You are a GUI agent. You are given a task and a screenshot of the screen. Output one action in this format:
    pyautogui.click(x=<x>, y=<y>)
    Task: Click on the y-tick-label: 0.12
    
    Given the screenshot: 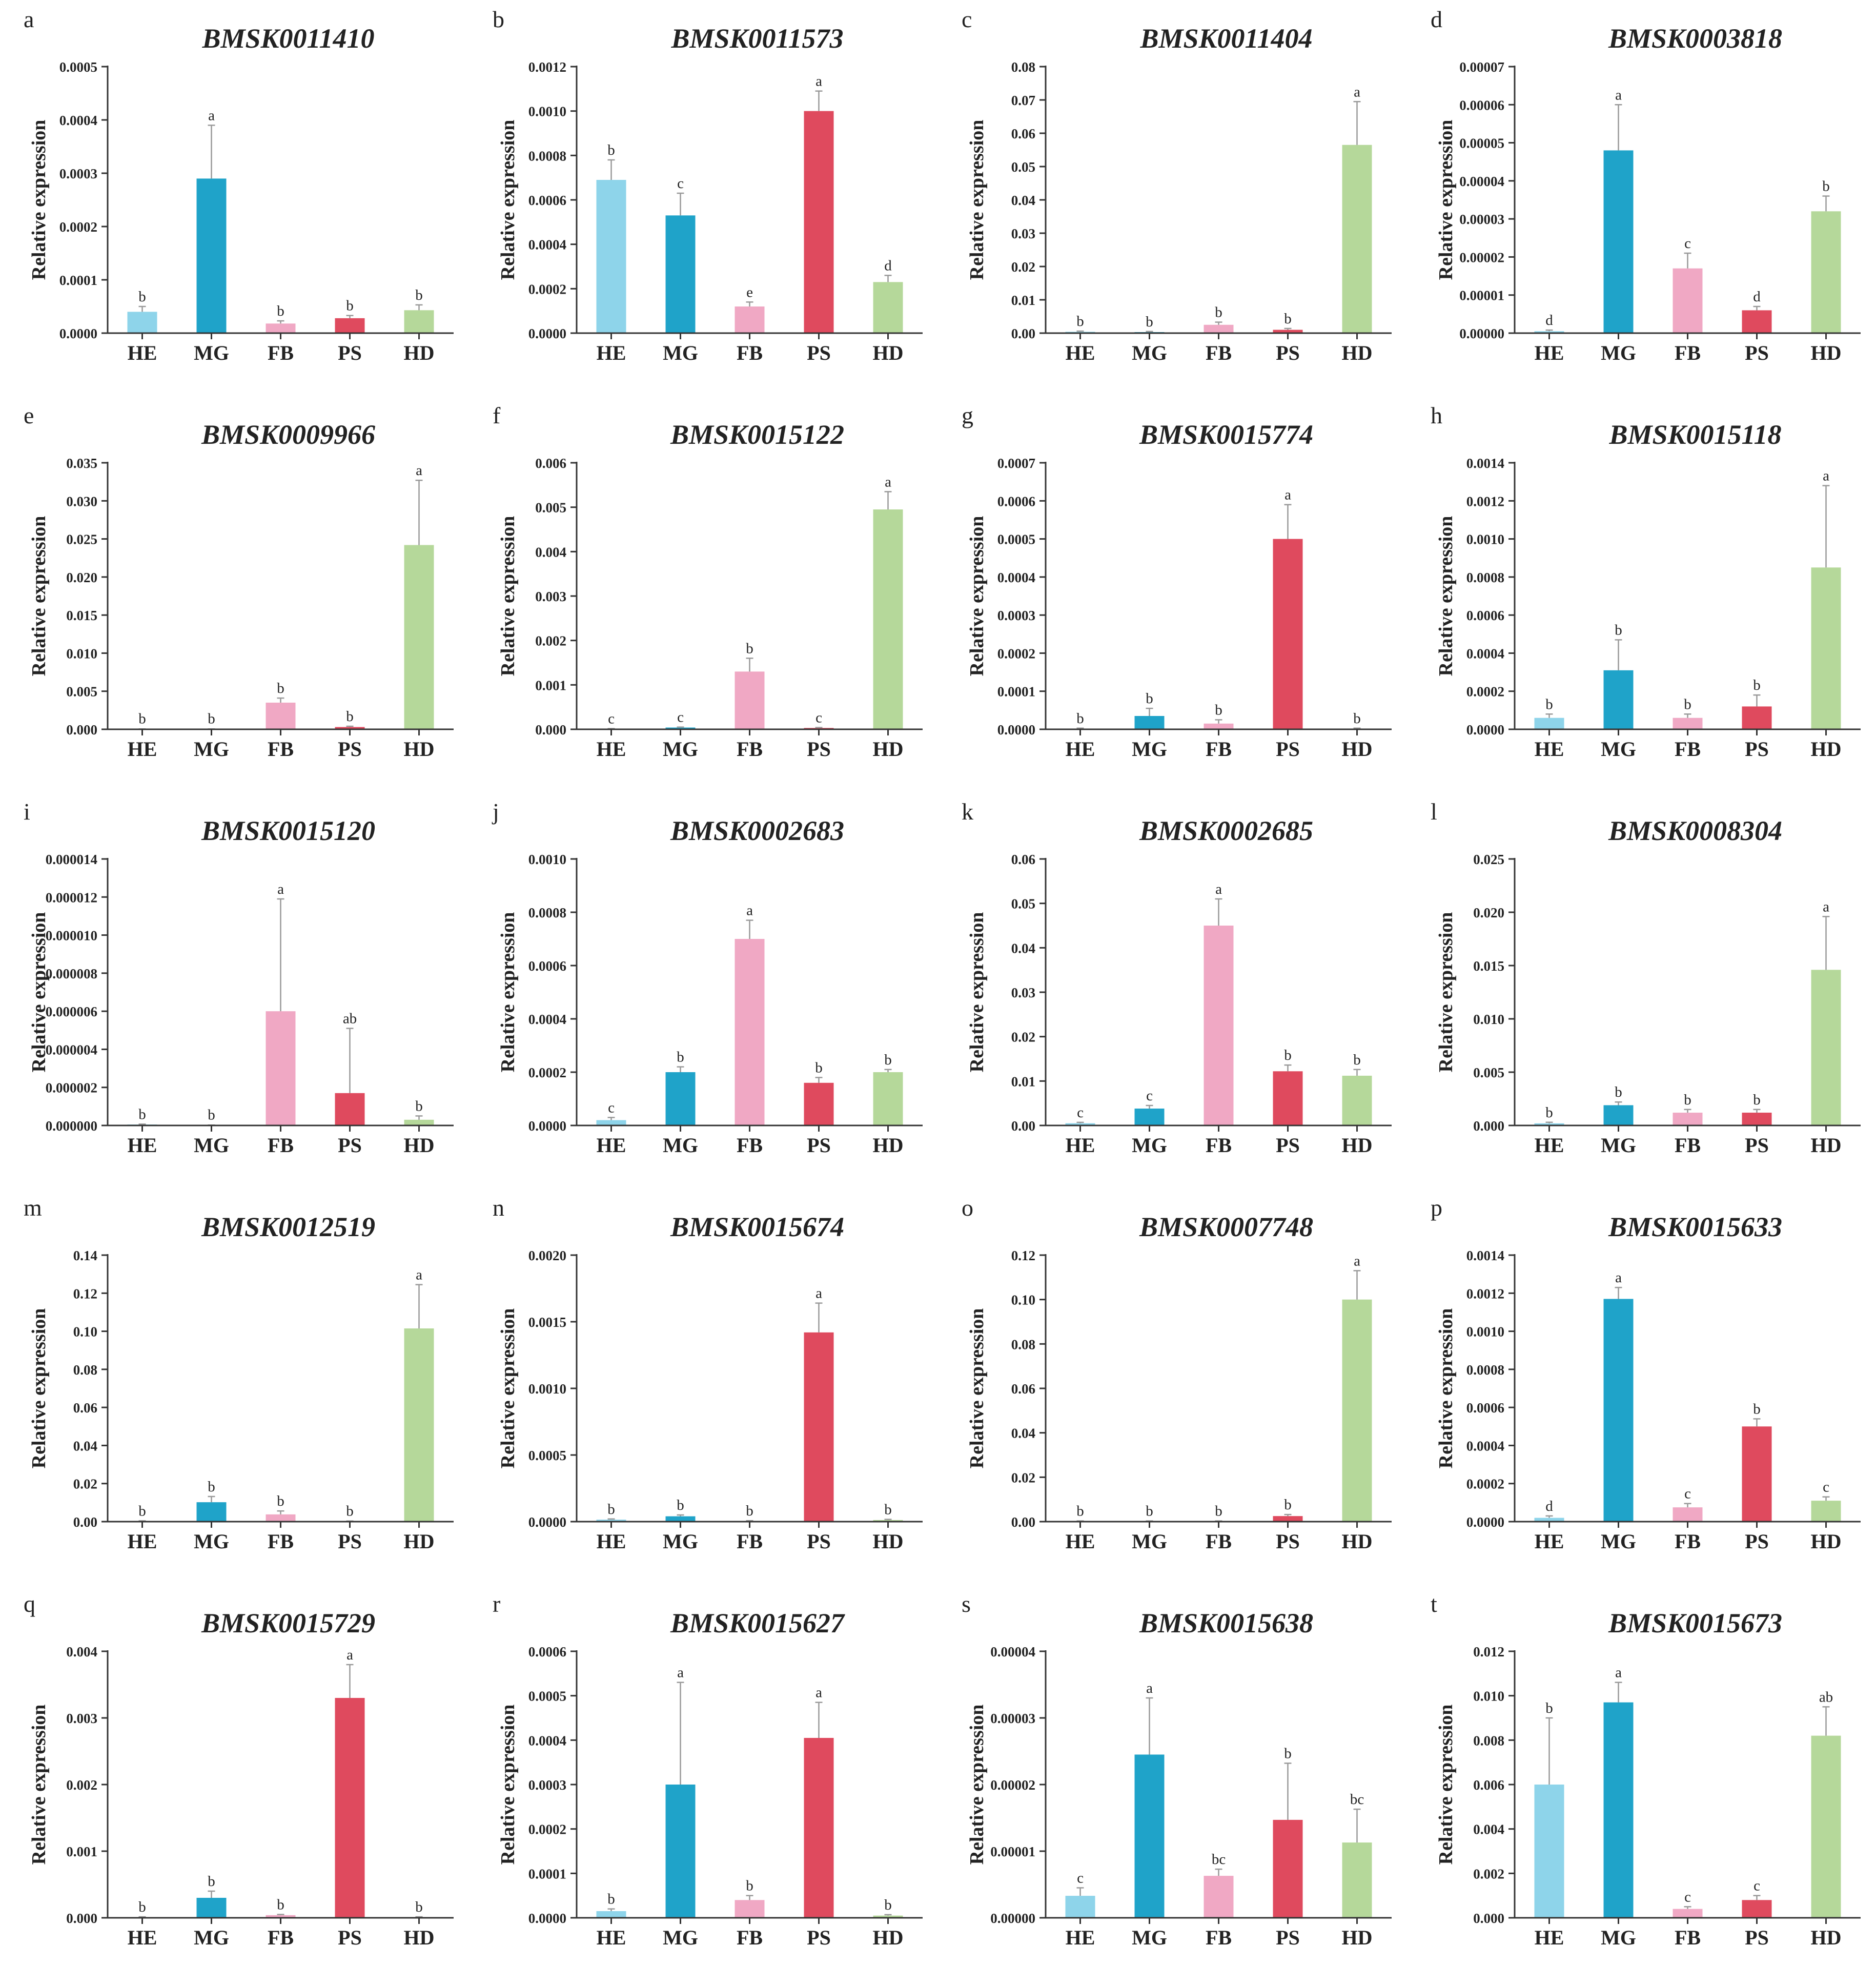 What is the action you would take?
    pyautogui.click(x=1023, y=1255)
    